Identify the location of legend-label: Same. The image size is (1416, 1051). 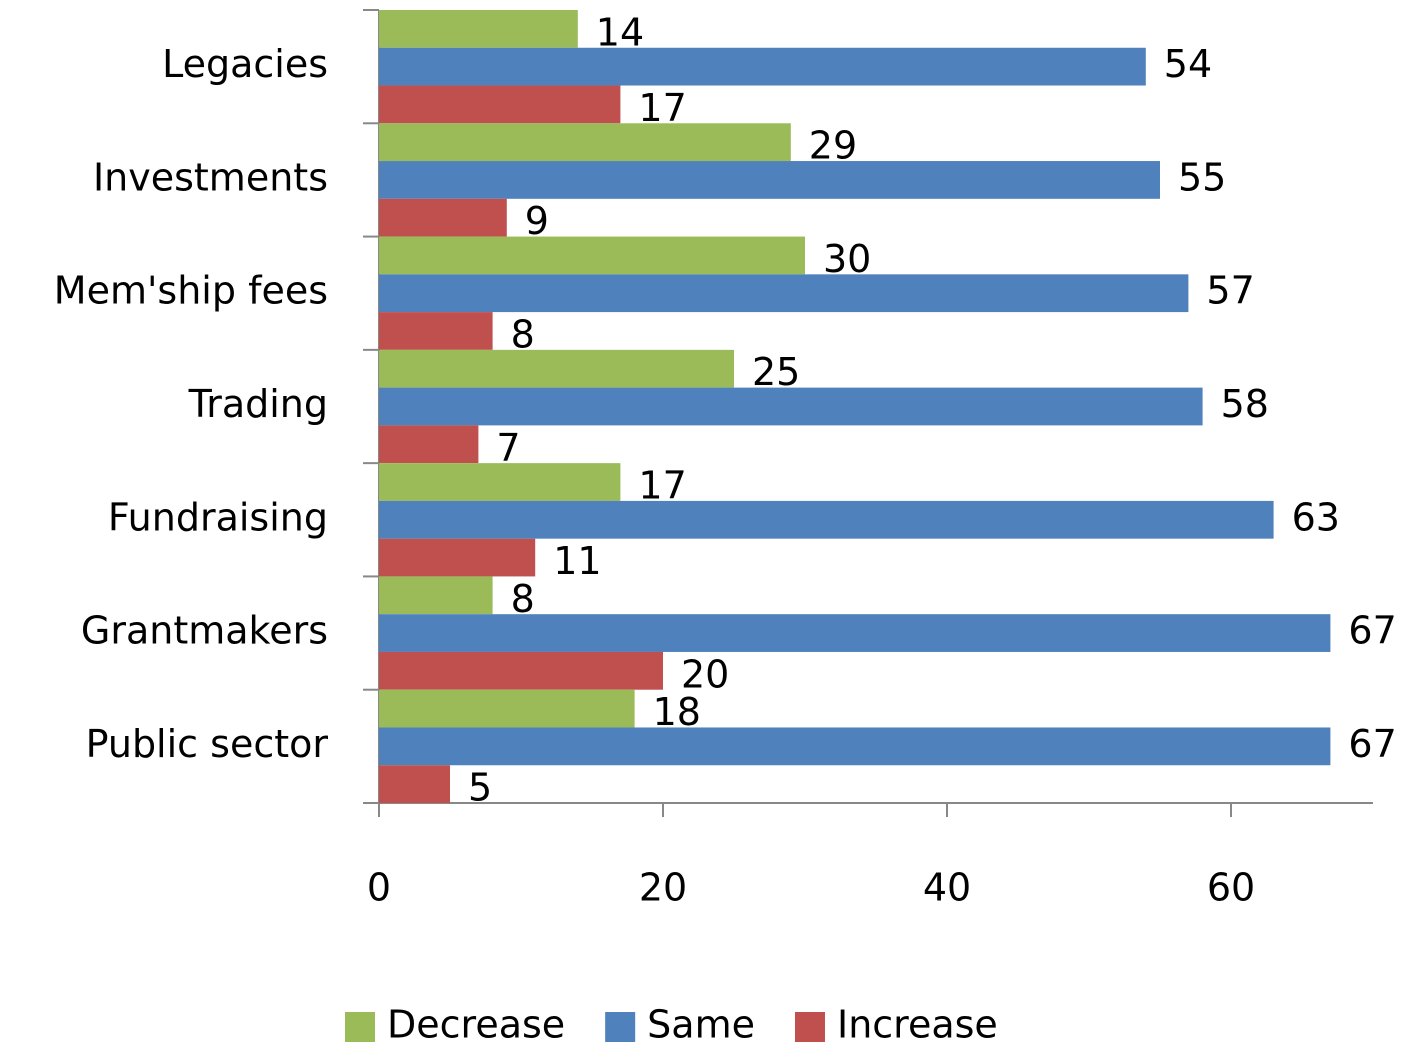
(701, 1025).